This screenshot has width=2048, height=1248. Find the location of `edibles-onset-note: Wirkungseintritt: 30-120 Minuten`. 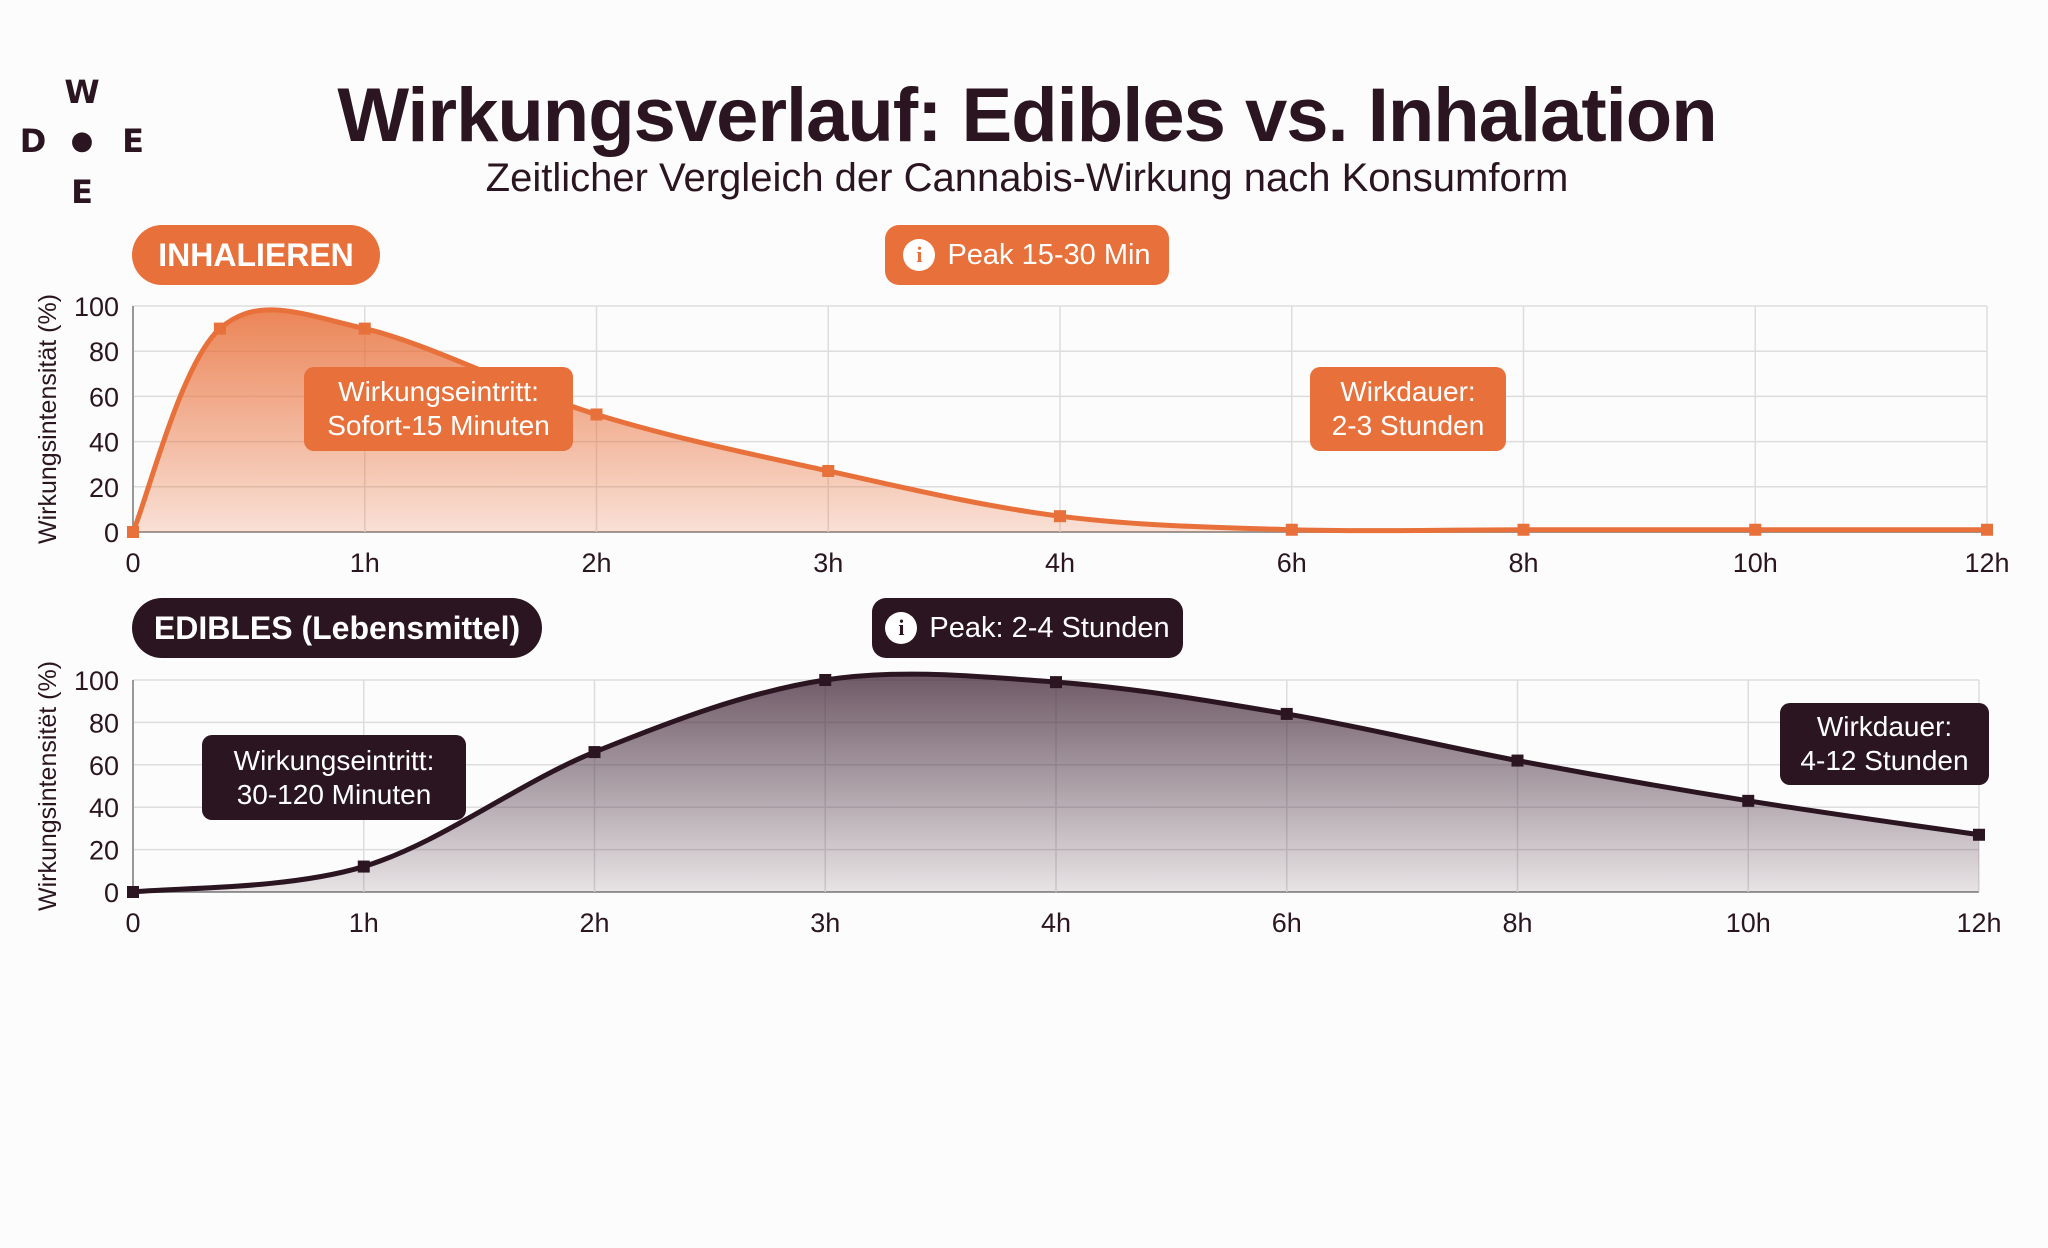

edibles-onset-note: Wirkungseintritt: 30-120 Minuten is located at coordinates (334, 777).